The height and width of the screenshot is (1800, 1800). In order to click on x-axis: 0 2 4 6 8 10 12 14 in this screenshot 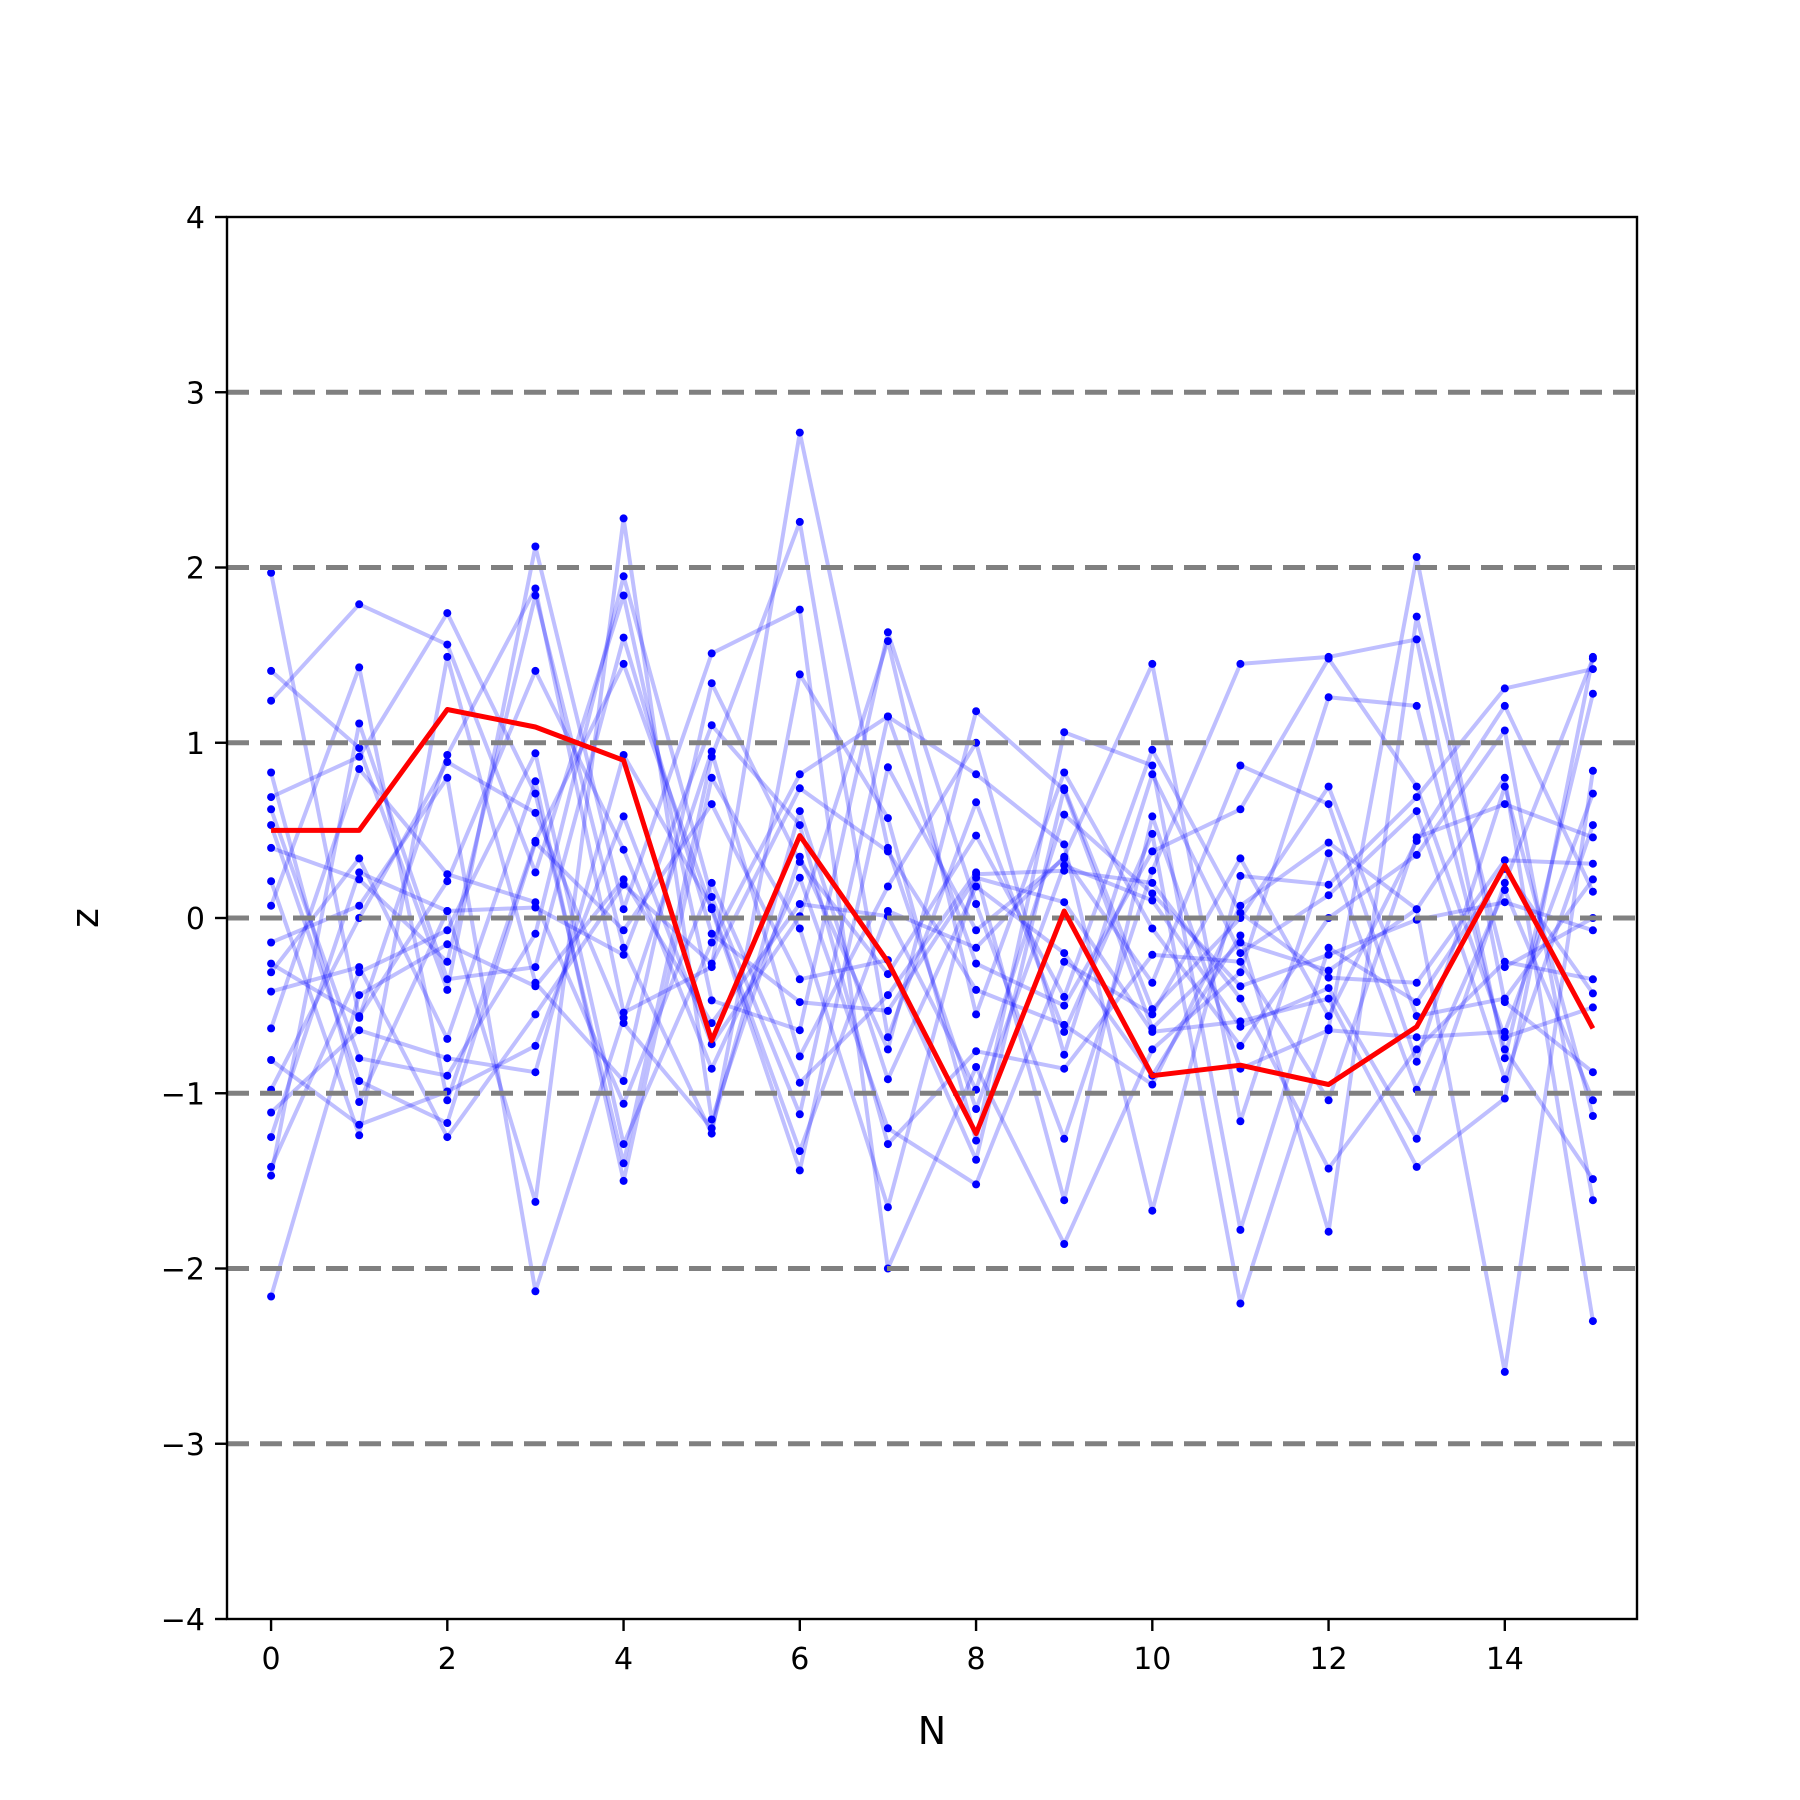, I will do `click(893, 1648)`.